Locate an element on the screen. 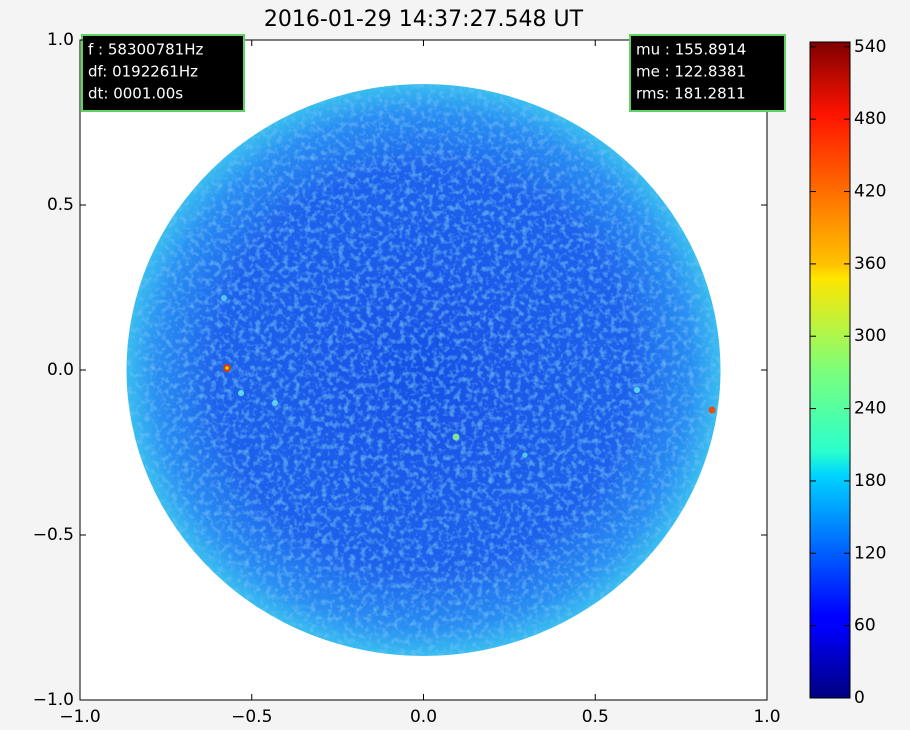 The height and width of the screenshot is (730, 910). annotation-text: df: 0192261Hz is located at coordinates (143, 72).